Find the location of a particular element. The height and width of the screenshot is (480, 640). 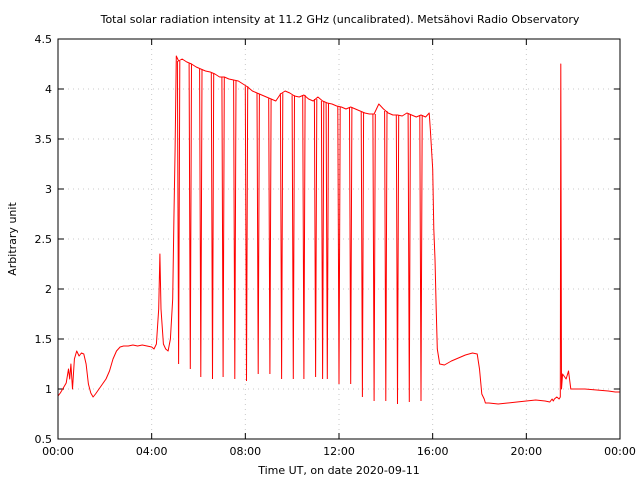

x-tick-label: 16:00 is located at coordinates (433, 451).